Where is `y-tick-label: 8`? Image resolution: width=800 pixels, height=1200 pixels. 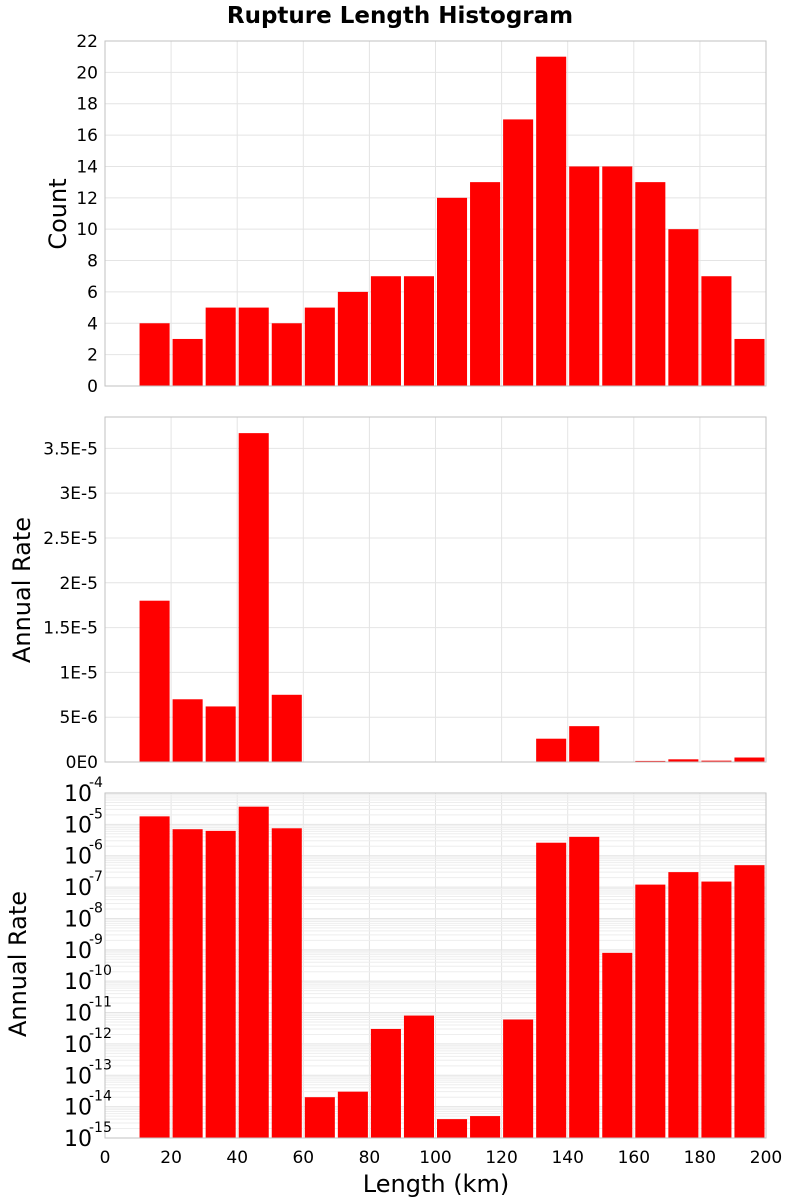
y-tick-label: 8 is located at coordinates (92, 262).